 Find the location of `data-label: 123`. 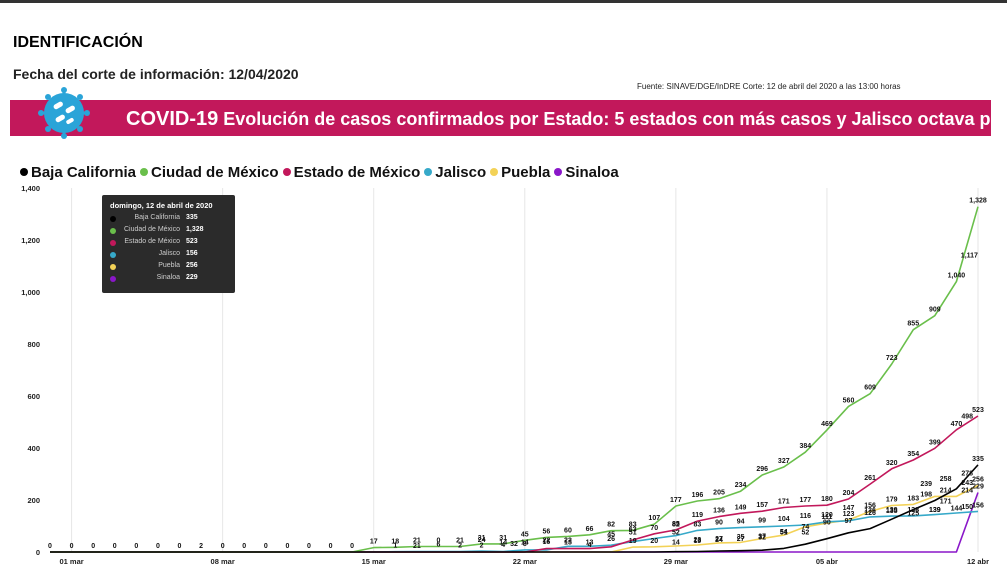

data-label: 123 is located at coordinates (849, 514).